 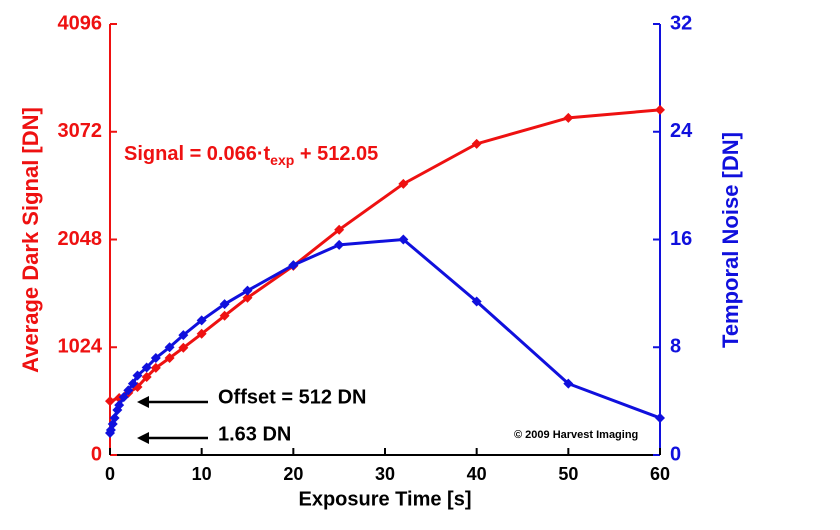 What do you see at coordinates (681, 23) in the screenshot?
I see `y2-tick-label: 32` at bounding box center [681, 23].